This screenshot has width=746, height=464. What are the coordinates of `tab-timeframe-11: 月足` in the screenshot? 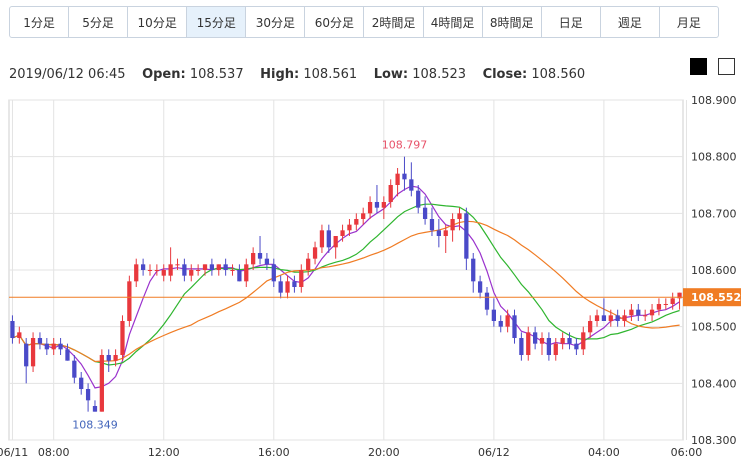 It's located at (688, 22).